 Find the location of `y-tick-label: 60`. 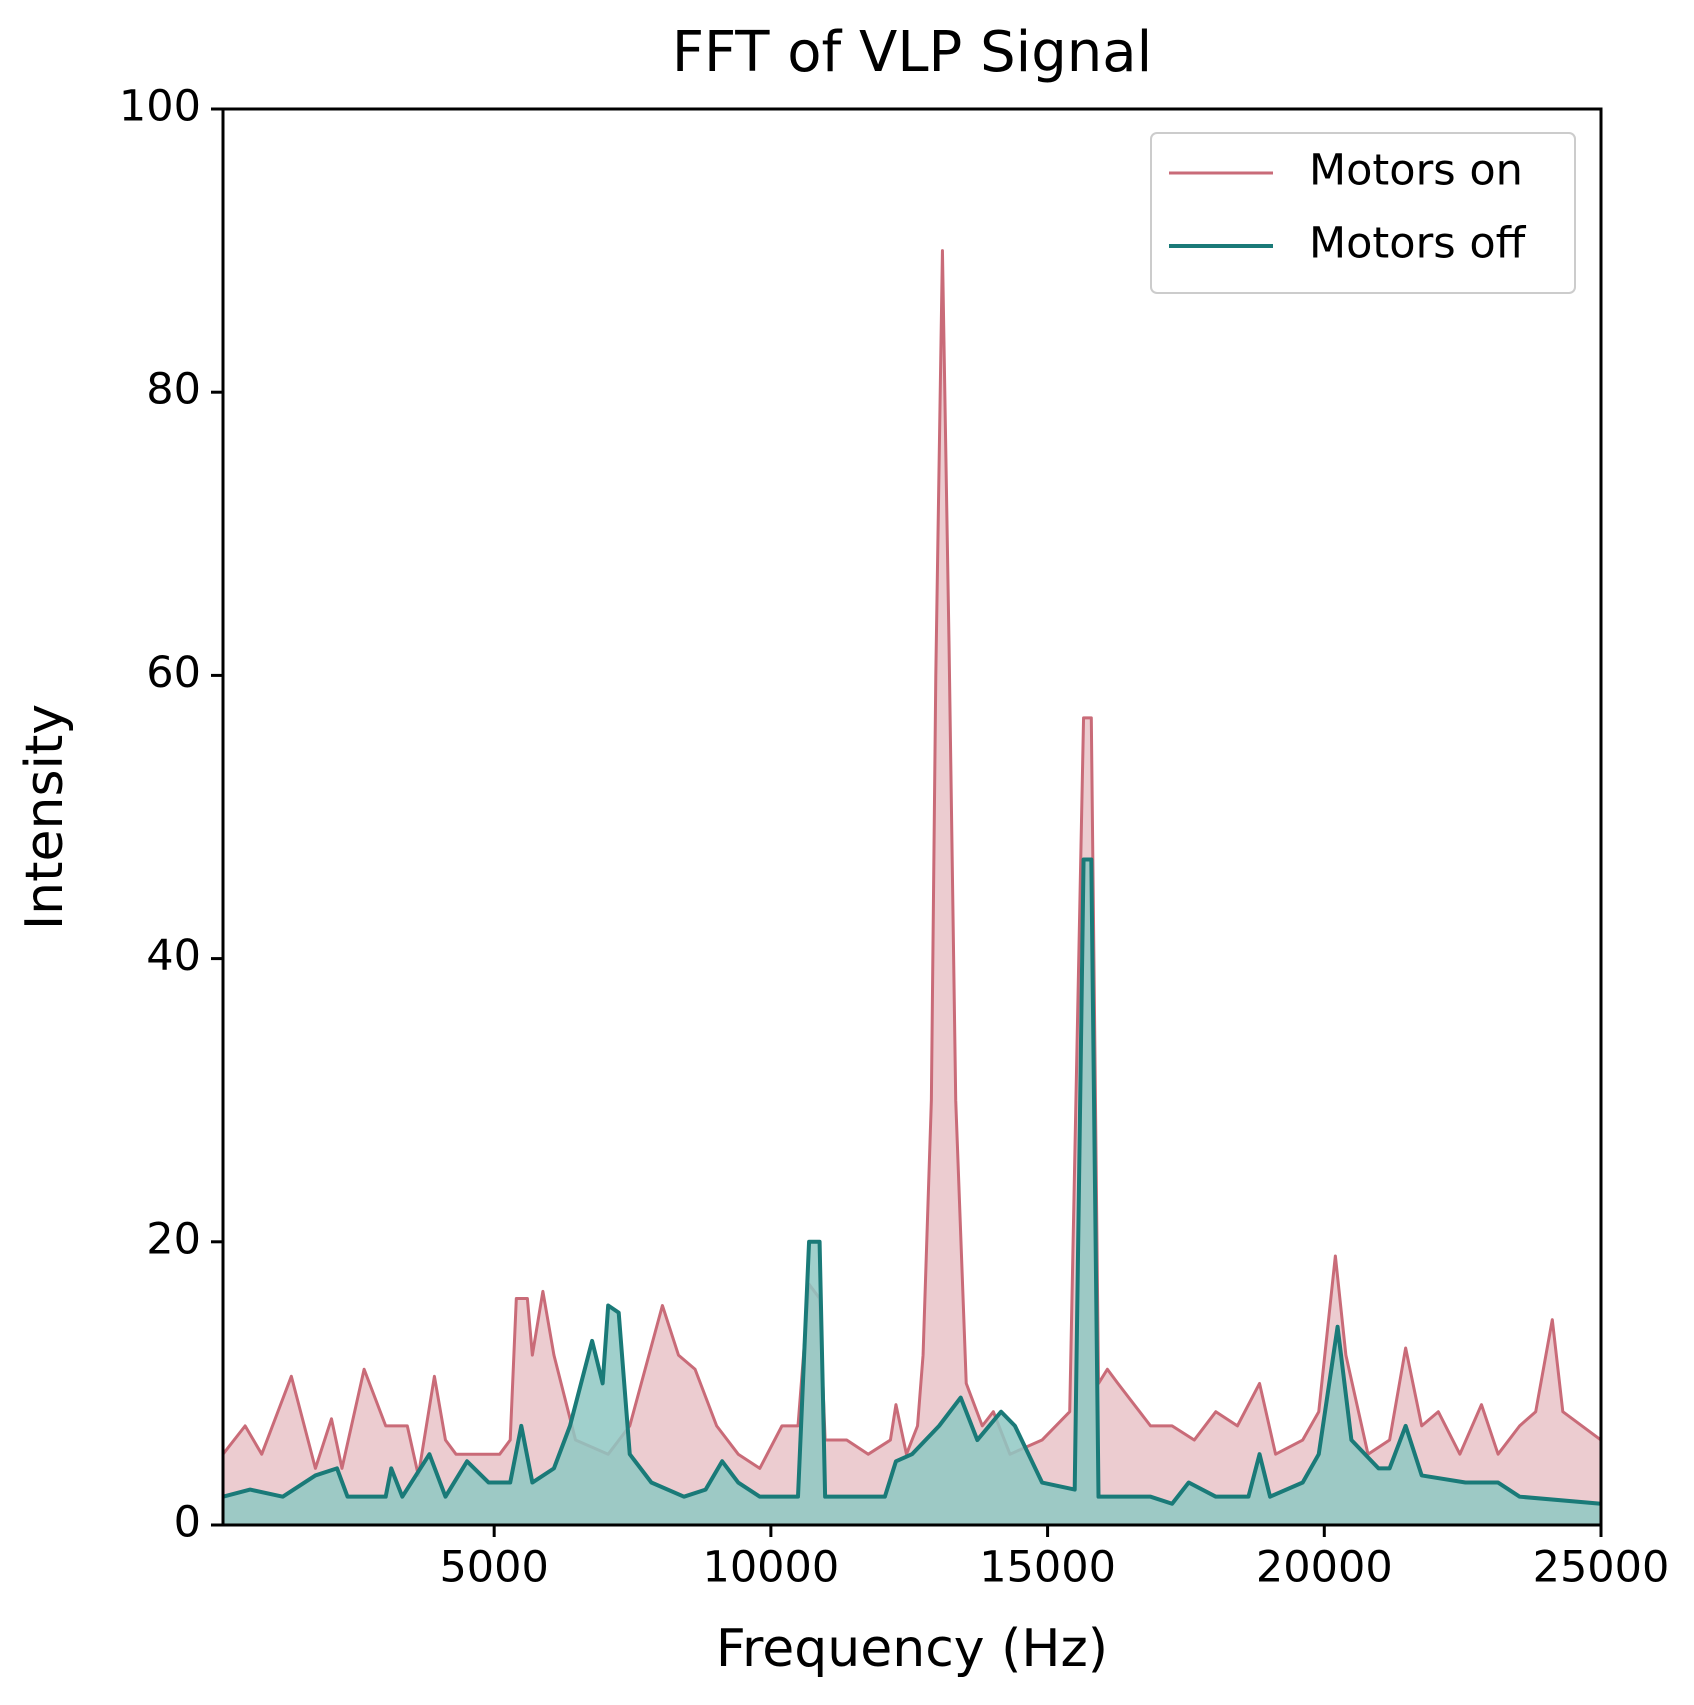

y-tick-label: 60 is located at coordinates (173, 673).